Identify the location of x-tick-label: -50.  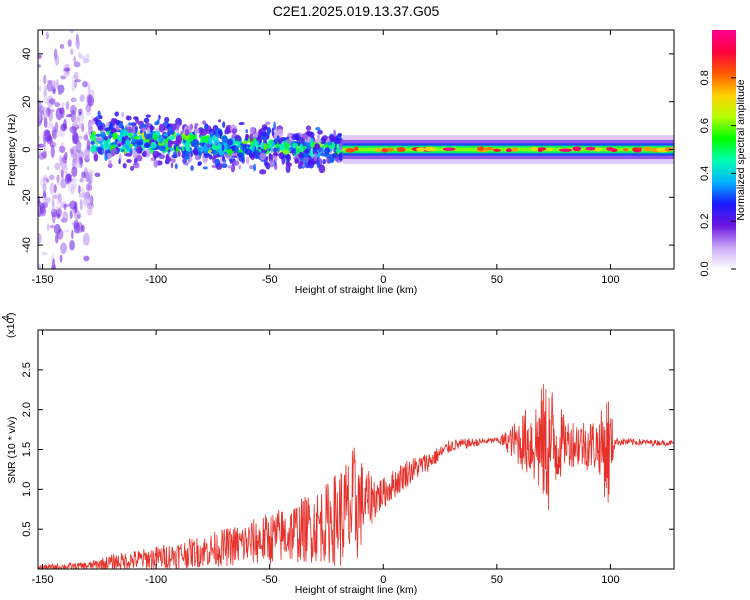
(270, 580).